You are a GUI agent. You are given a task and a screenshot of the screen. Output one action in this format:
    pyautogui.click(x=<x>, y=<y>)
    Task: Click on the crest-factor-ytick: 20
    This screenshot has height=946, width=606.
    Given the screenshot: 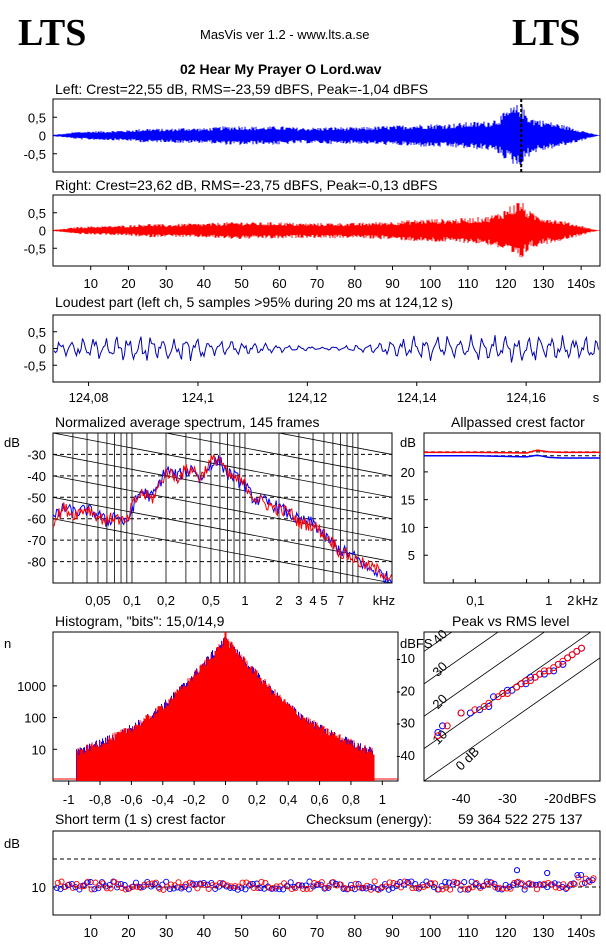 What is the action you would take?
    pyautogui.click(x=408, y=472)
    